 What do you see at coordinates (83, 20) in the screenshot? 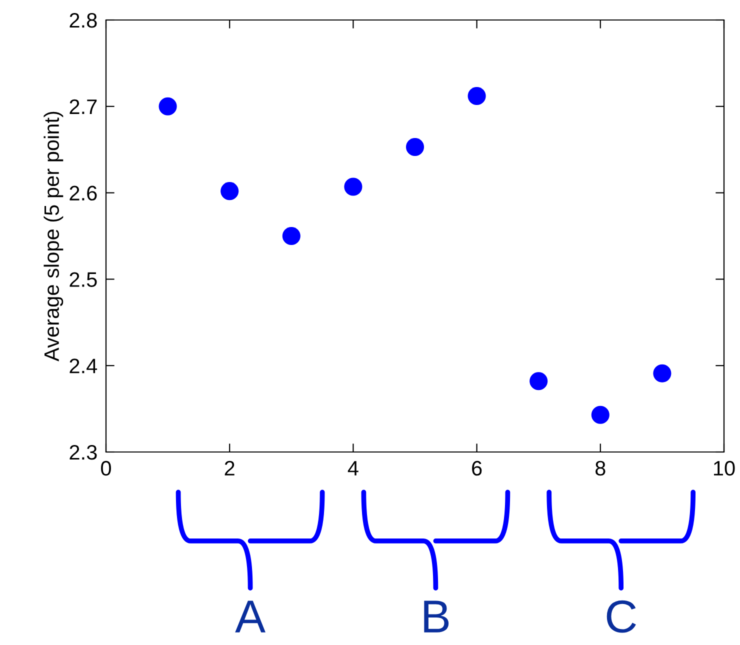
I see `y-tick-label: 2.8` at bounding box center [83, 20].